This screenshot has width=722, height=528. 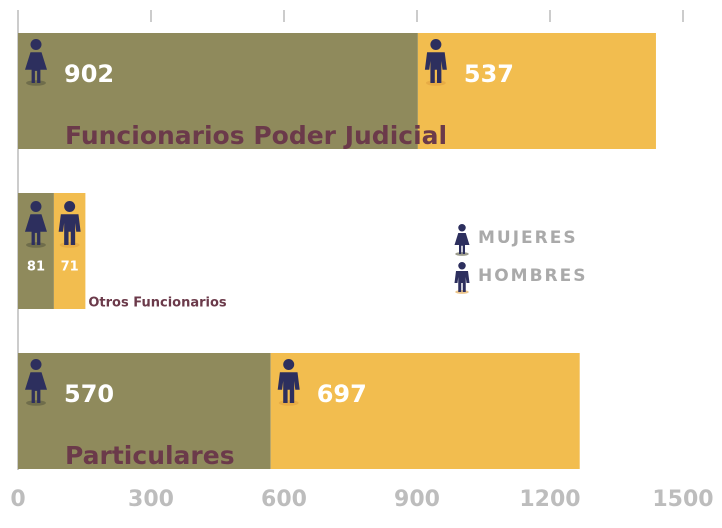 What do you see at coordinates (489, 74) in the screenshot?
I see `value-label: 537` at bounding box center [489, 74].